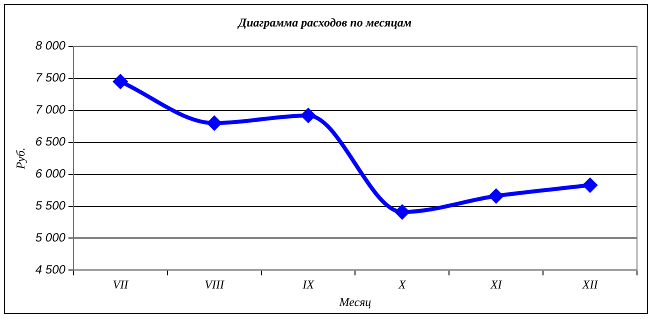 The width and height of the screenshot is (654, 320). Describe the element at coordinates (50, 173) in the screenshot. I see `y-tick-label: 6 000` at that location.